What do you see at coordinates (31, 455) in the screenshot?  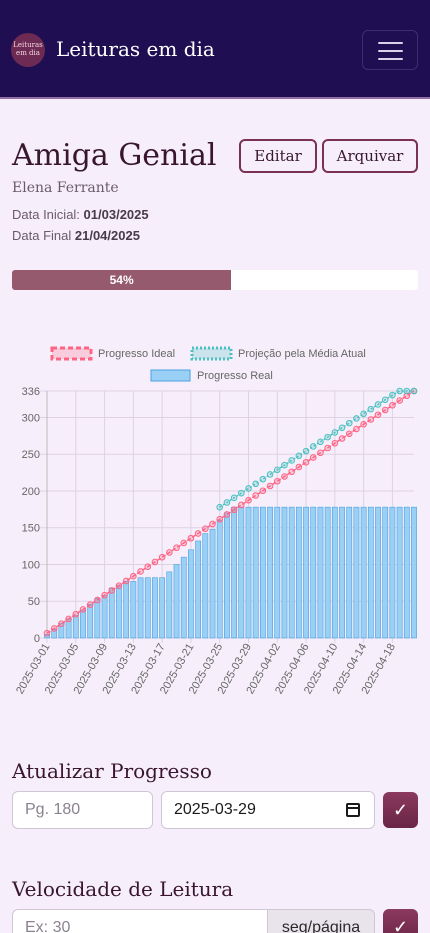 I see `y-tick-label: 250` at bounding box center [31, 455].